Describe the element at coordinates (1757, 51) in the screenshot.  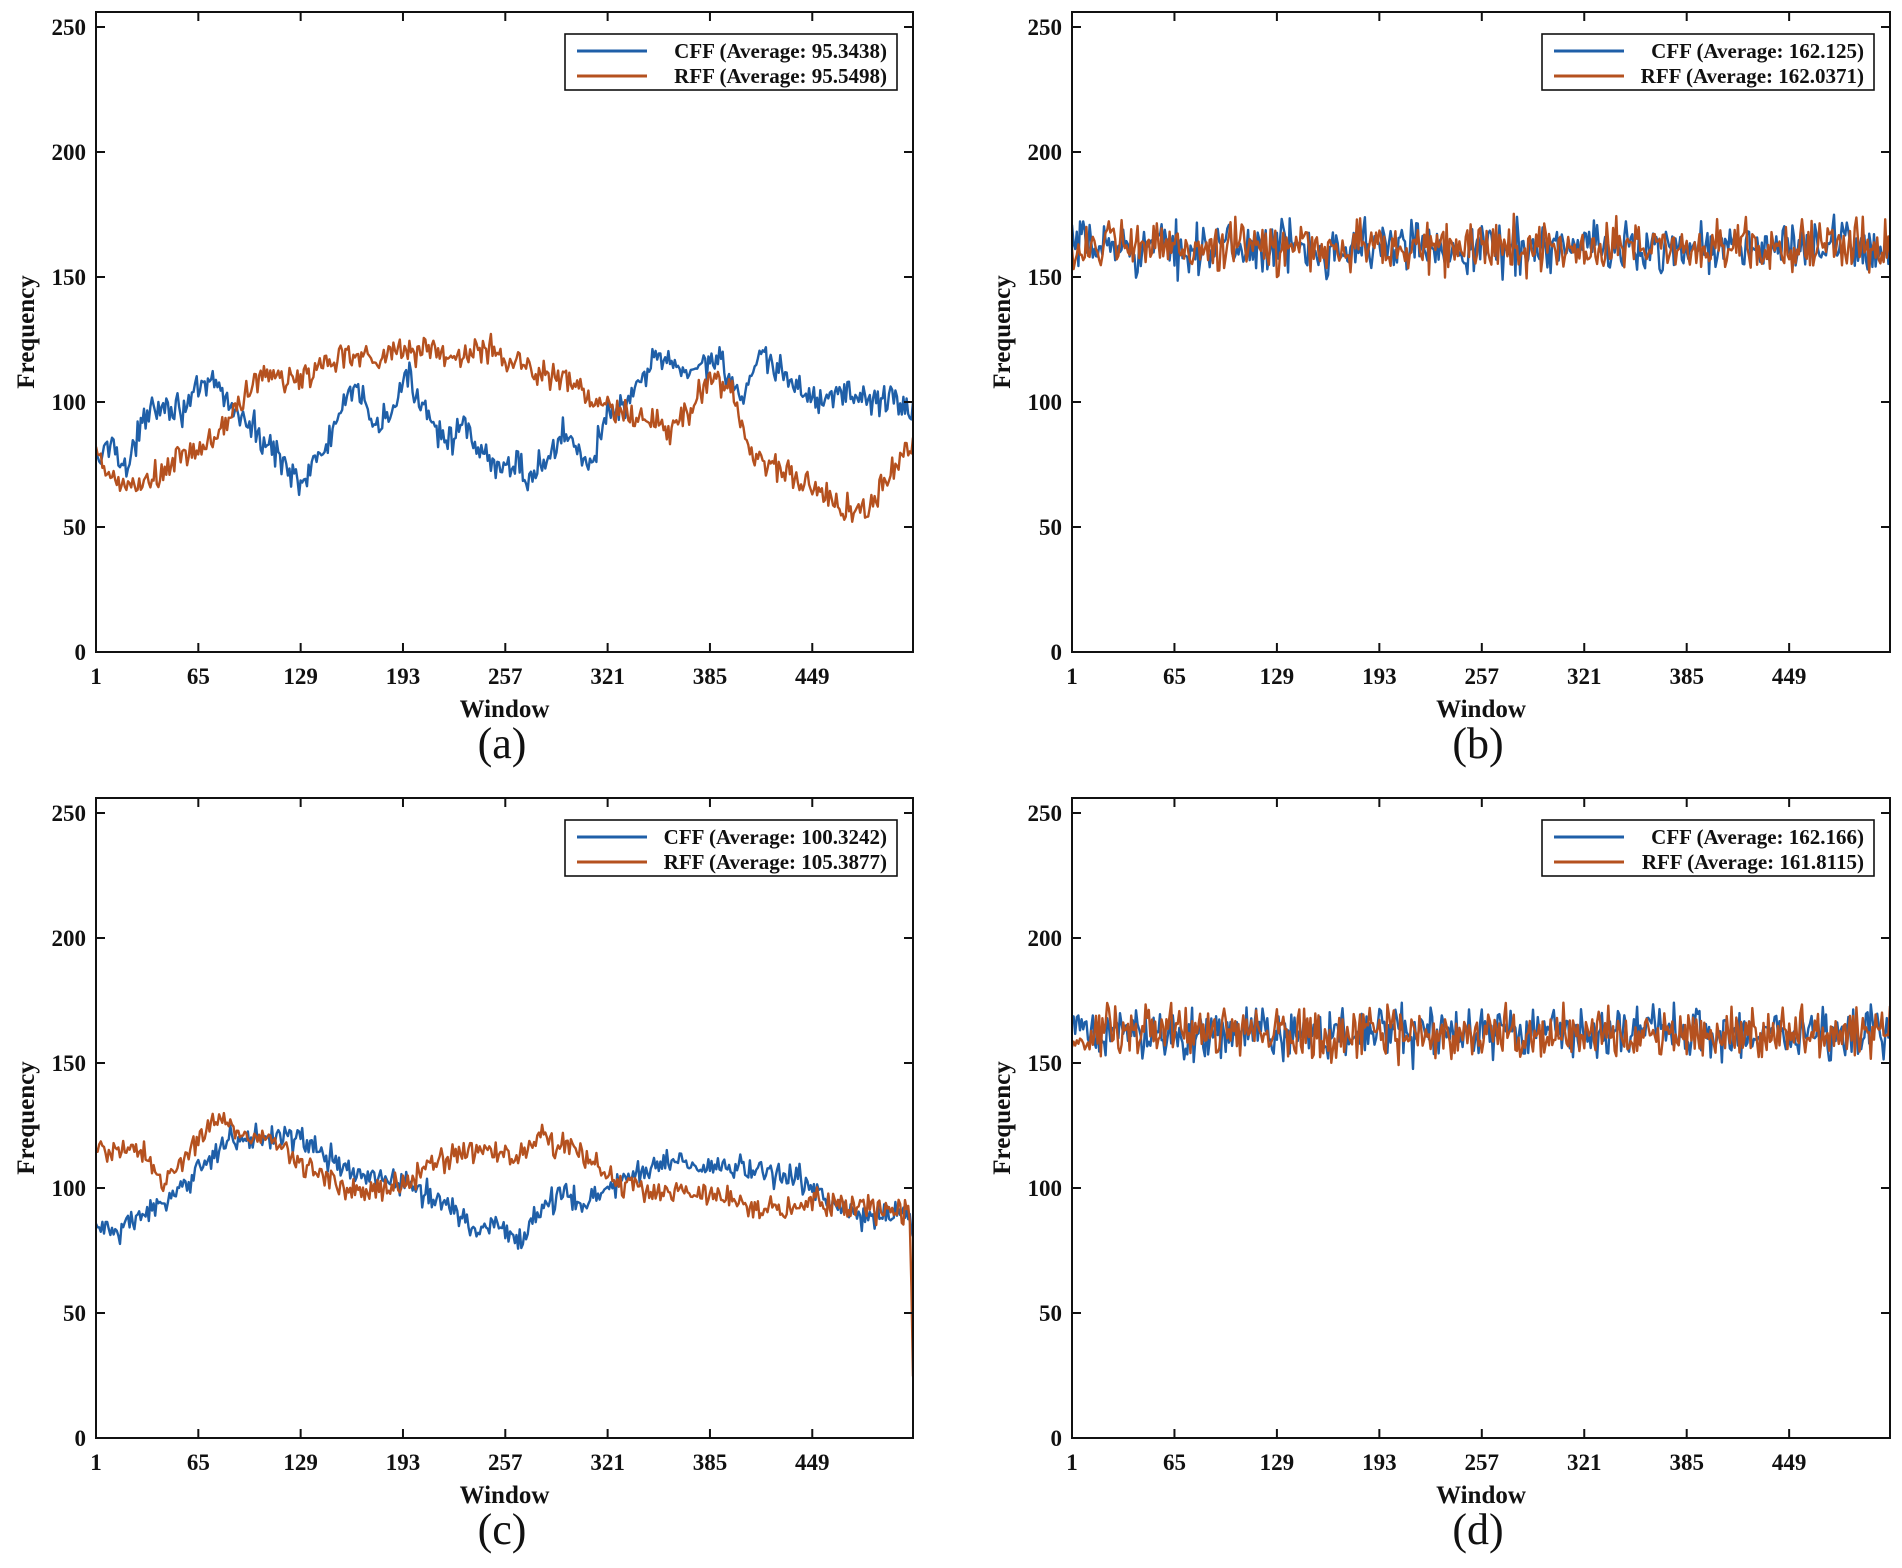
I see `legend-label-cff: CFF (Average: 162.125)` at that location.